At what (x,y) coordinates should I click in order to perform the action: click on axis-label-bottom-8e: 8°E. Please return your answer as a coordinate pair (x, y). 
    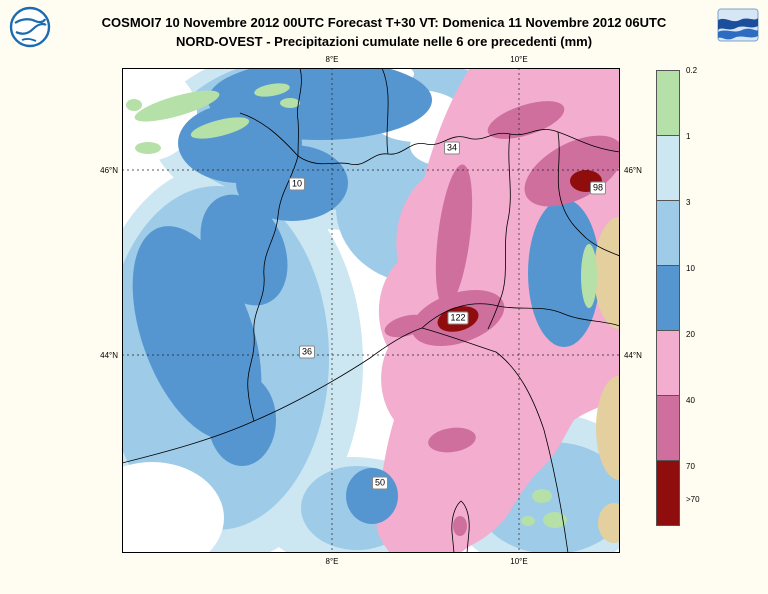
    Looking at the image, I should click on (332, 561).